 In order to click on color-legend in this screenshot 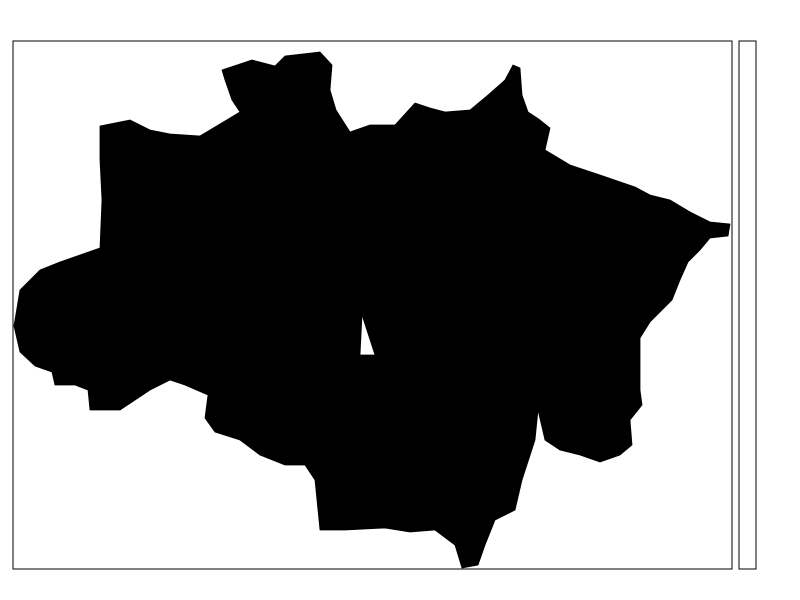, I will do `click(747, 305)`.